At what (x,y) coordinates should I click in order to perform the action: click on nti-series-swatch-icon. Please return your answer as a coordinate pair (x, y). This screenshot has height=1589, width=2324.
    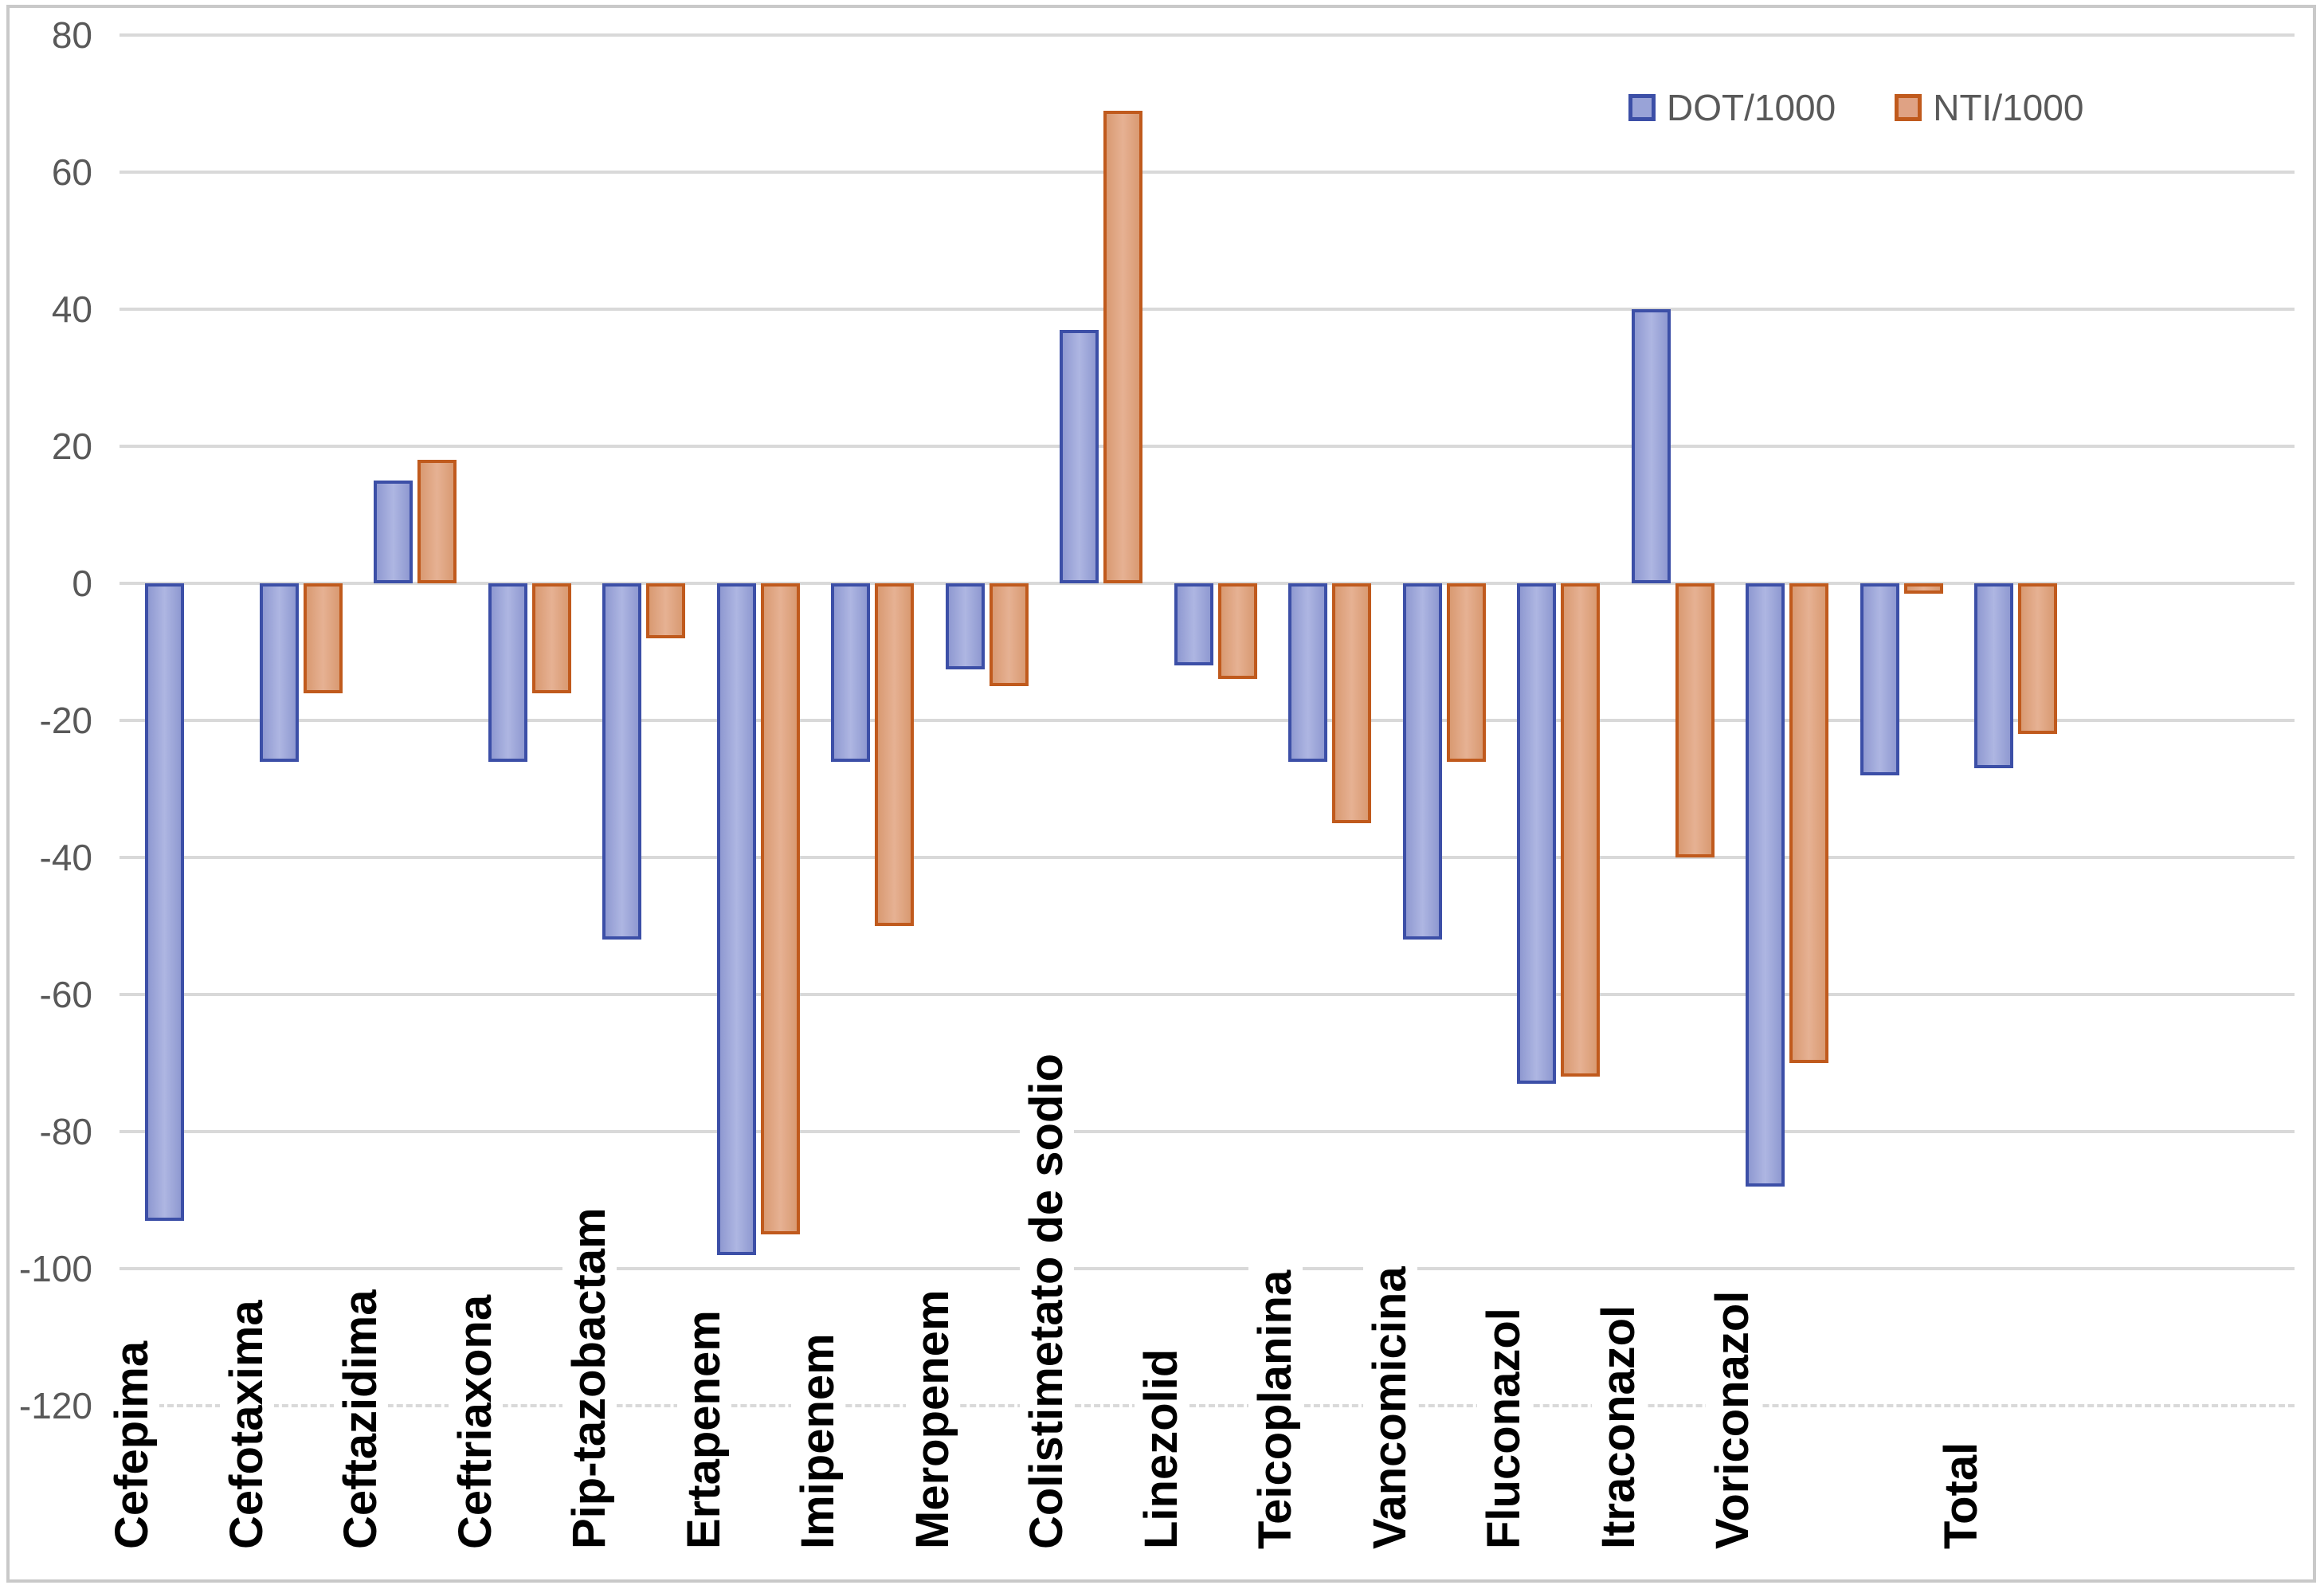
    Looking at the image, I should click on (1909, 107).